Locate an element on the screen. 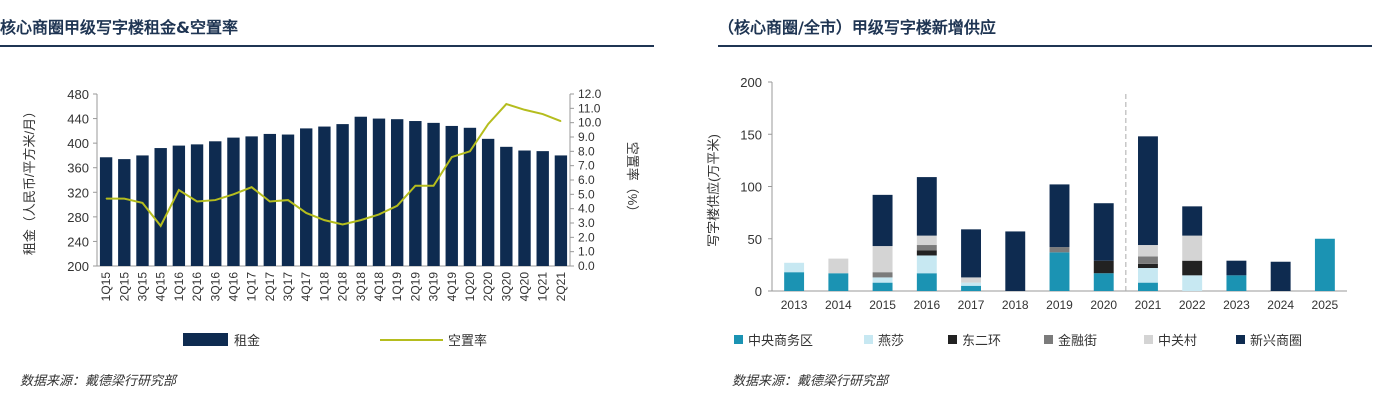  left-title-rule is located at coordinates (327, 46).